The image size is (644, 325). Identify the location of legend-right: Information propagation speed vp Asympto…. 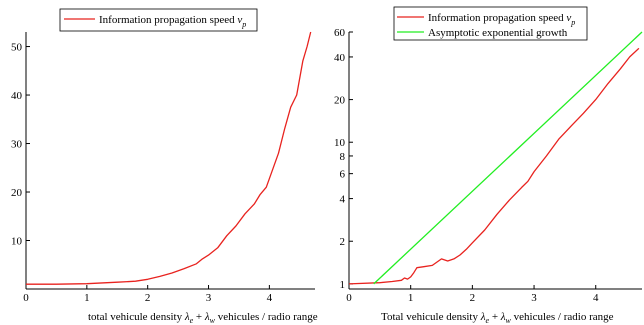
(490, 23).